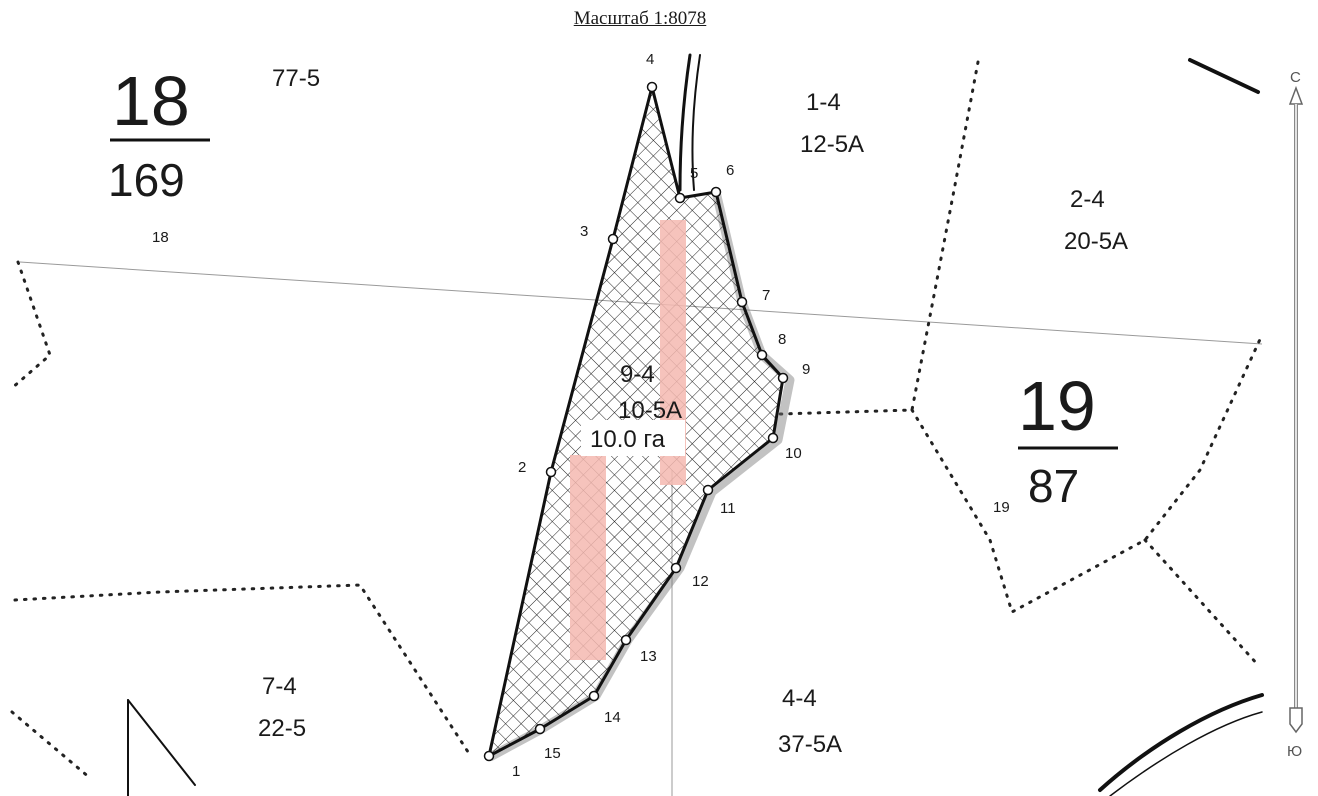 Image resolution: width=1318 pixels, height=796 pixels. What do you see at coordinates (584, 231) in the screenshot?
I see `vertex-label-3: 3` at bounding box center [584, 231].